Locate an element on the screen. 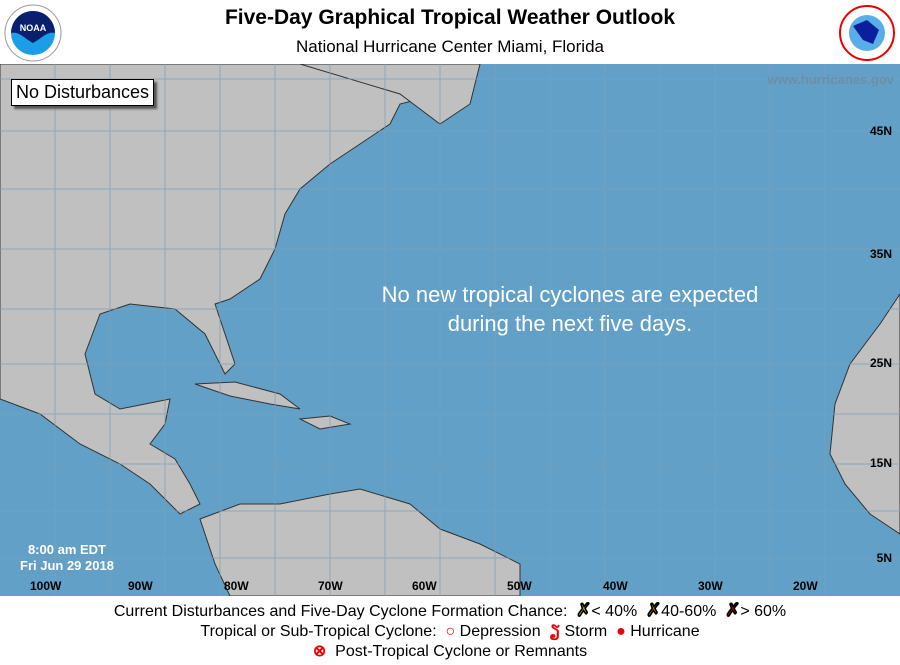  message-line: during the next five days. is located at coordinates (570, 323).